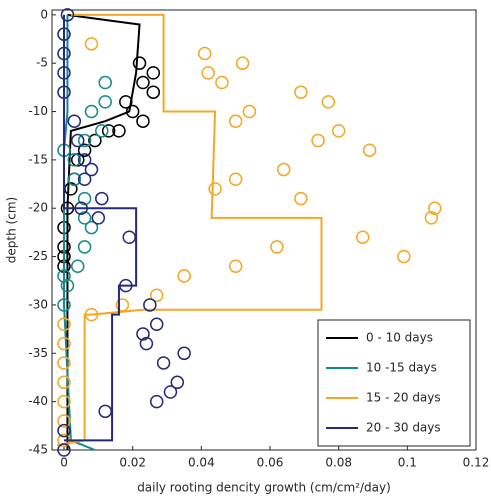  Describe the element at coordinates (38, 208) in the screenshot. I see `y-tick-label: -20` at that location.